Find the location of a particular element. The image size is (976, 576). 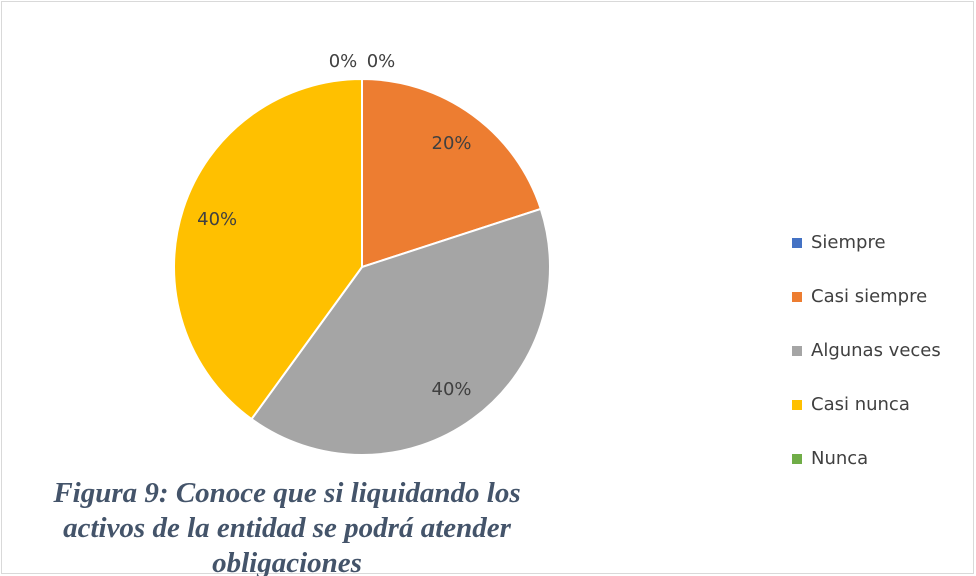

data-label: 20% is located at coordinates (452, 143).